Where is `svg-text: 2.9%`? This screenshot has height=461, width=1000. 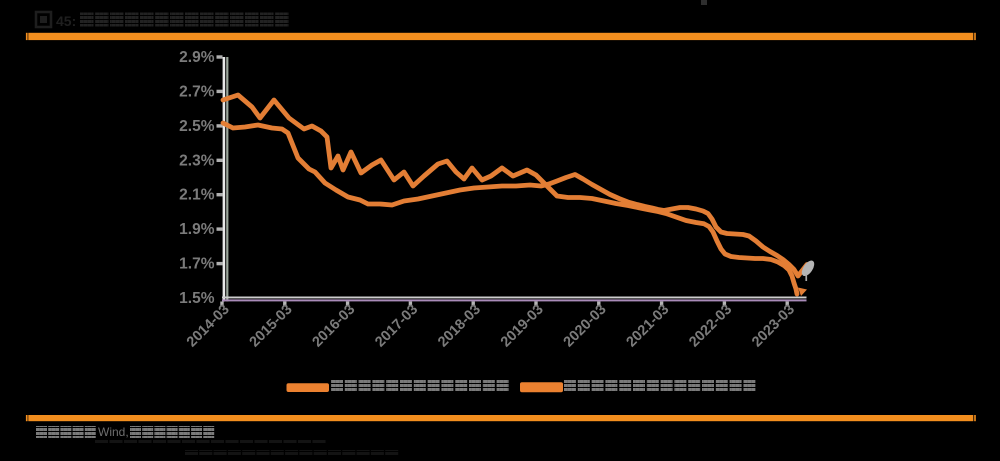
svg-text: 2.9% is located at coordinates (197, 57).